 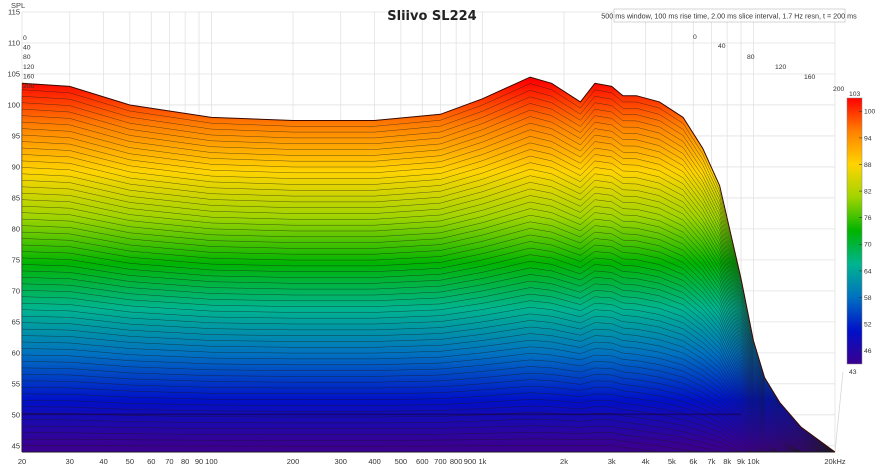 What do you see at coordinates (29, 76) in the screenshot?
I see `time-tick-label-left: 160` at bounding box center [29, 76].